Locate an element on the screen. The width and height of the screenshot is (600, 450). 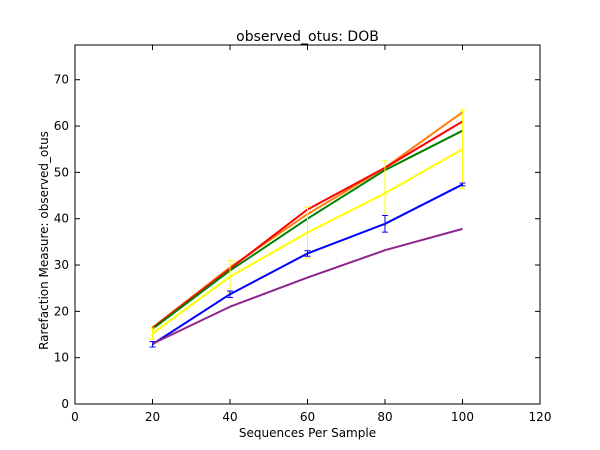
y-tick-label: 10 is located at coordinates (61, 358).